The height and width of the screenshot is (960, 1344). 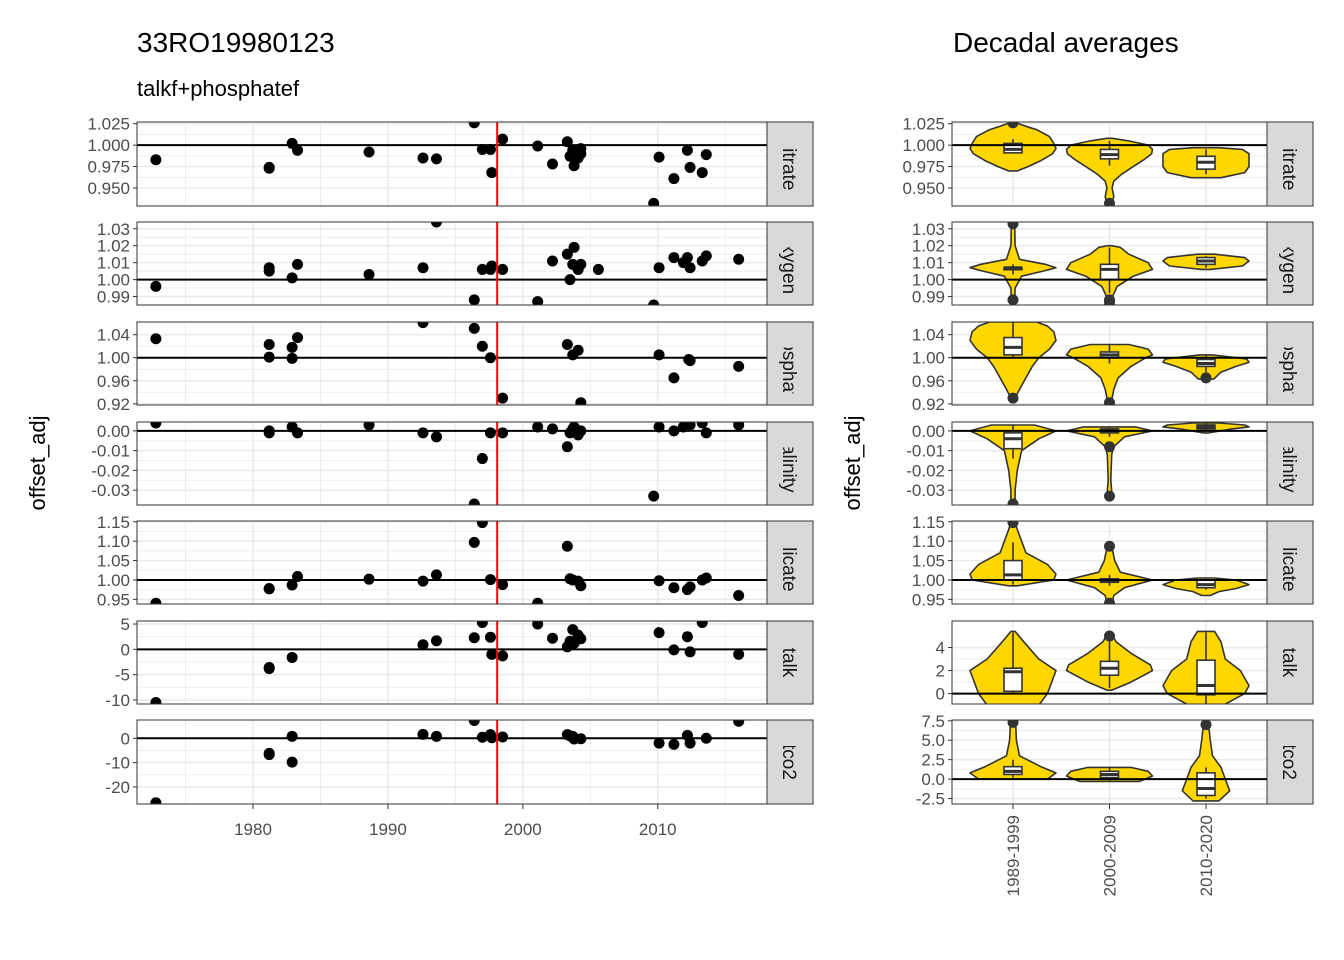 I want to click on y-tick-label: -0.02, so click(x=110, y=470).